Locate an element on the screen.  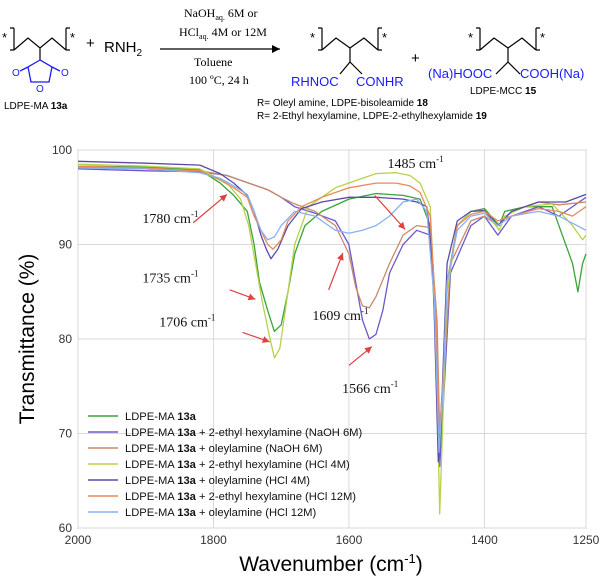
condition-solvent: Toluene is located at coordinates (213, 62).